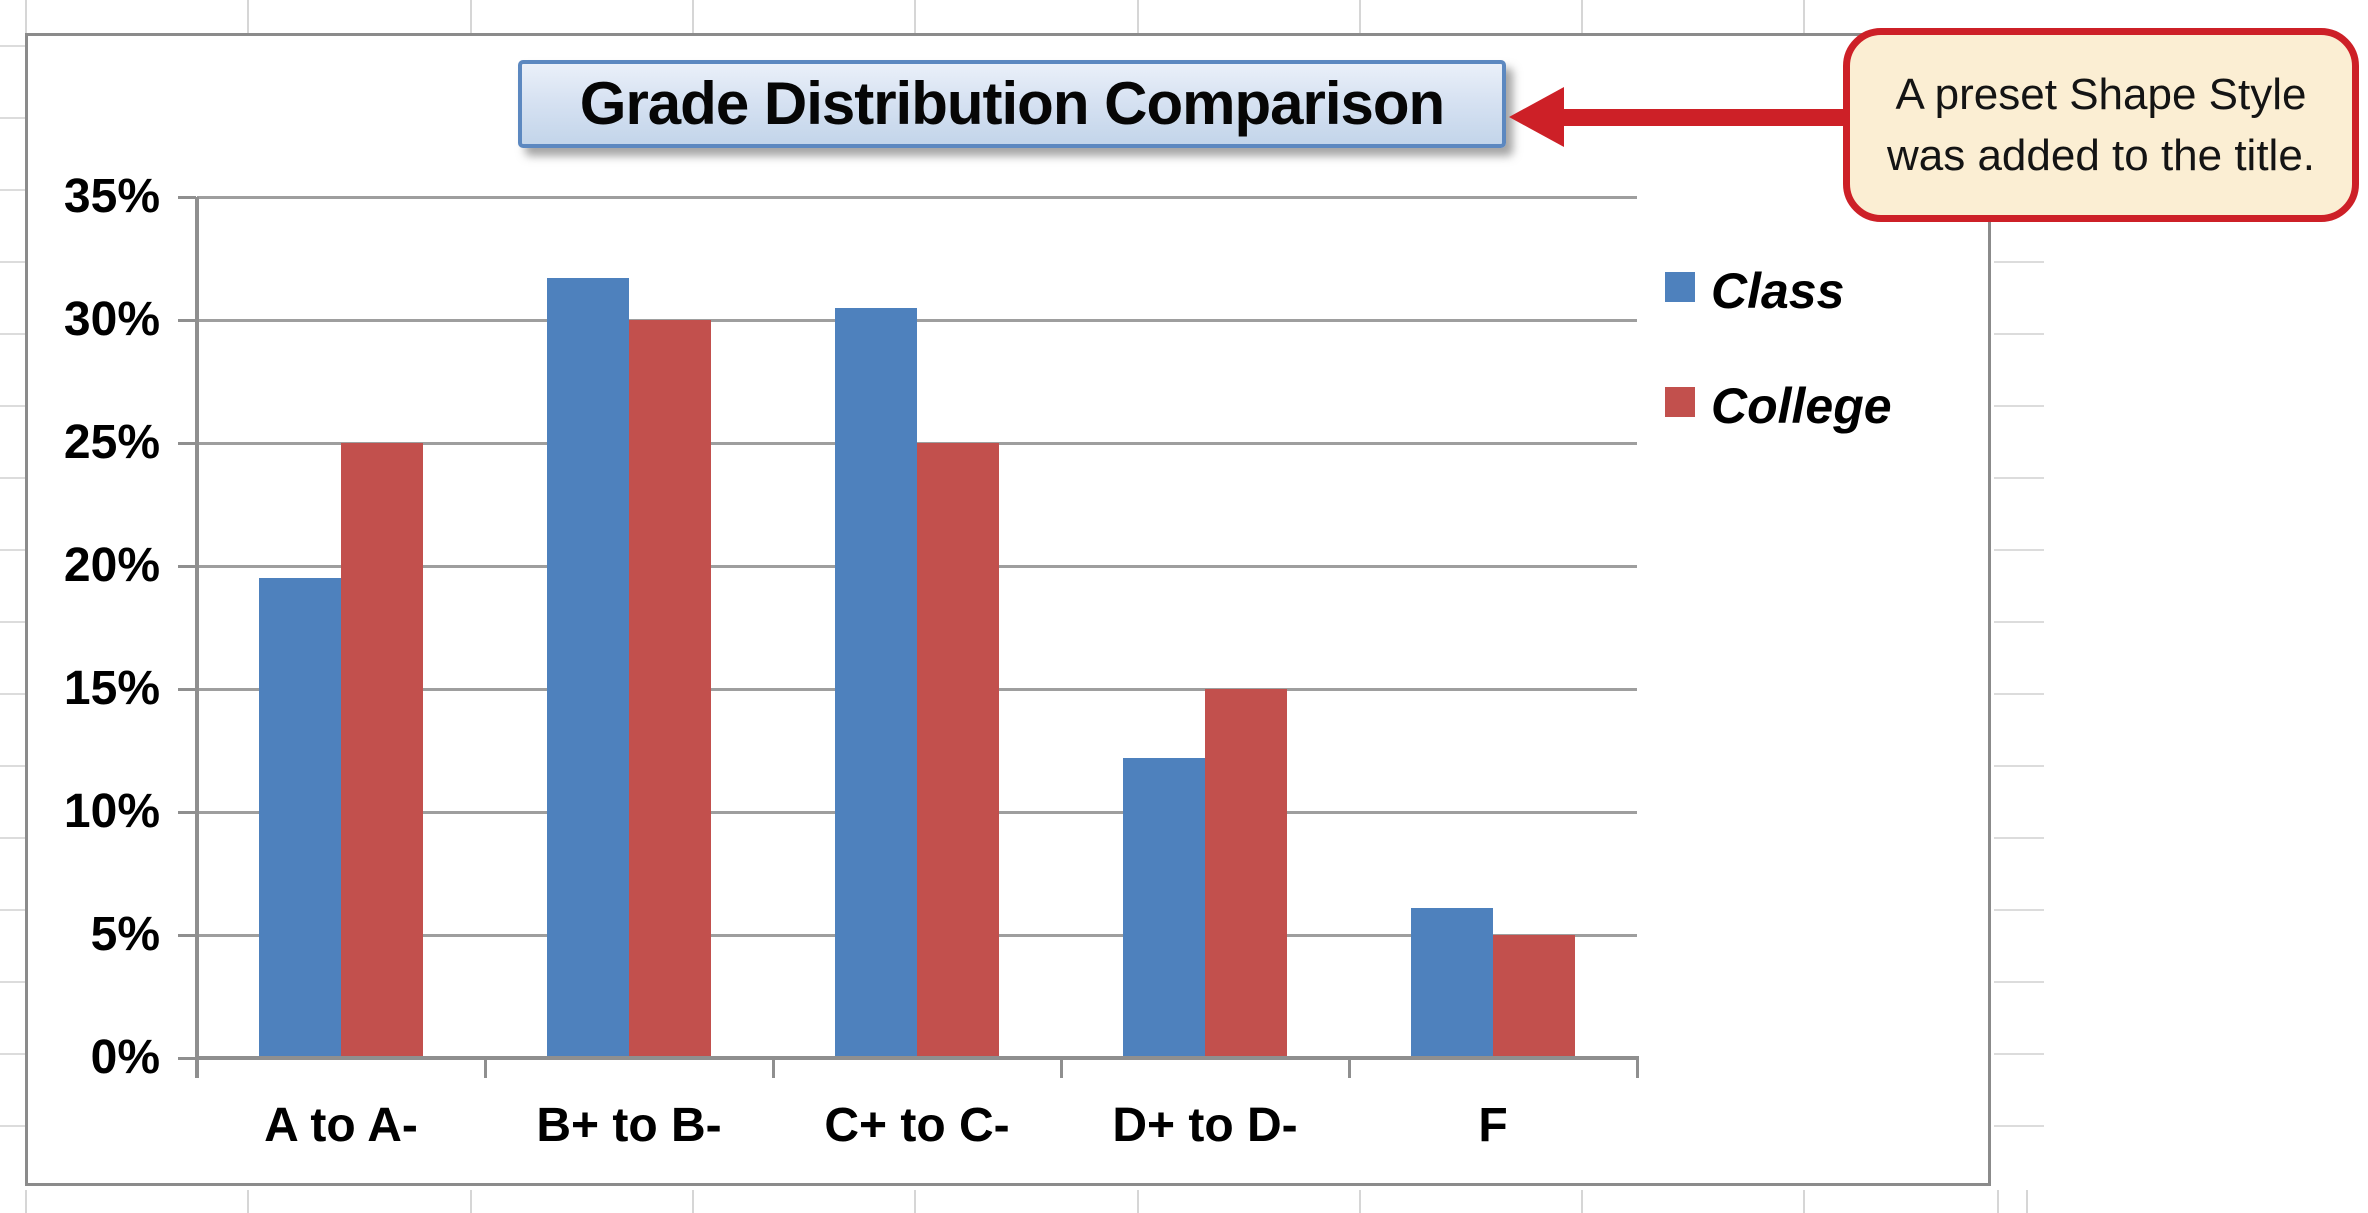 The height and width of the screenshot is (1213, 2368). What do you see at coordinates (588, 668) in the screenshot?
I see `bar-class-b-to-b-` at bounding box center [588, 668].